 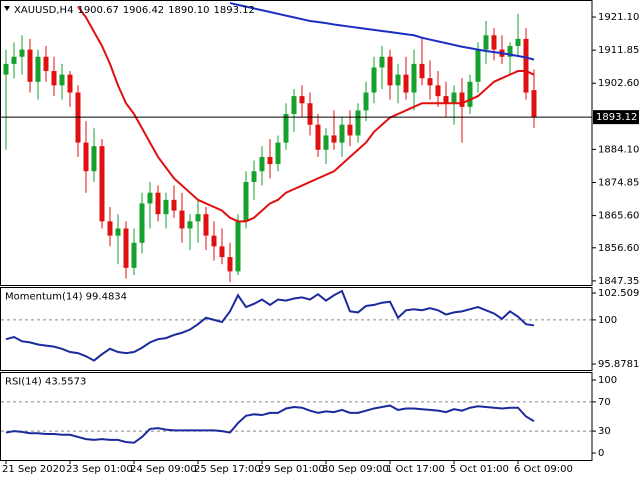 I want to click on header-value: 1900.67, so click(x=97, y=10).